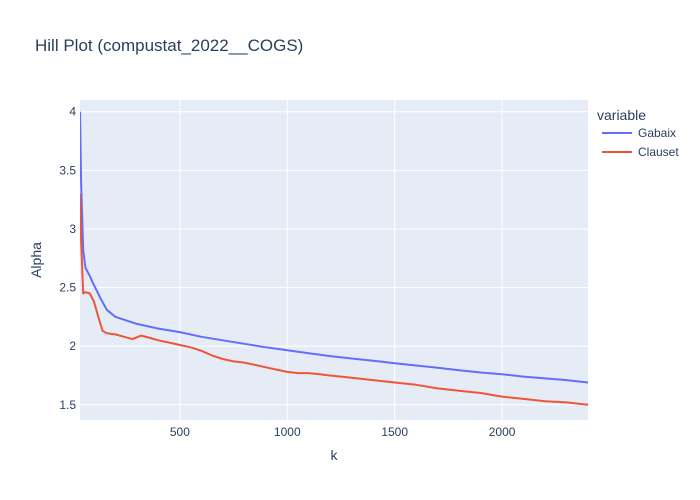  I want to click on y-tick-label: 1.5, so click(67, 405).